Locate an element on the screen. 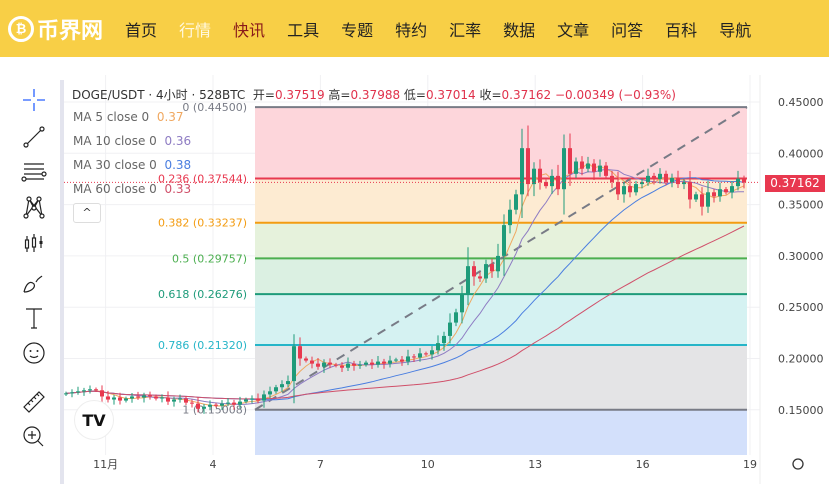 Image resolution: width=829 pixels, height=484 pixels. nav-item: 导航 is located at coordinates (735, 30).